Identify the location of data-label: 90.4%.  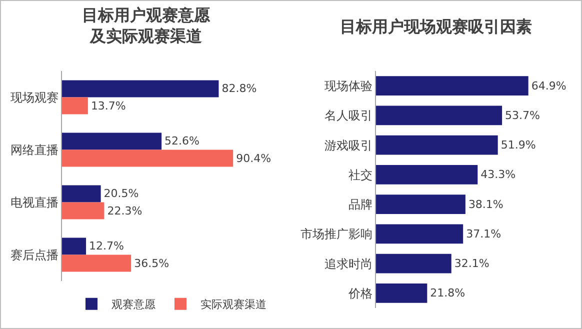
(254, 158).